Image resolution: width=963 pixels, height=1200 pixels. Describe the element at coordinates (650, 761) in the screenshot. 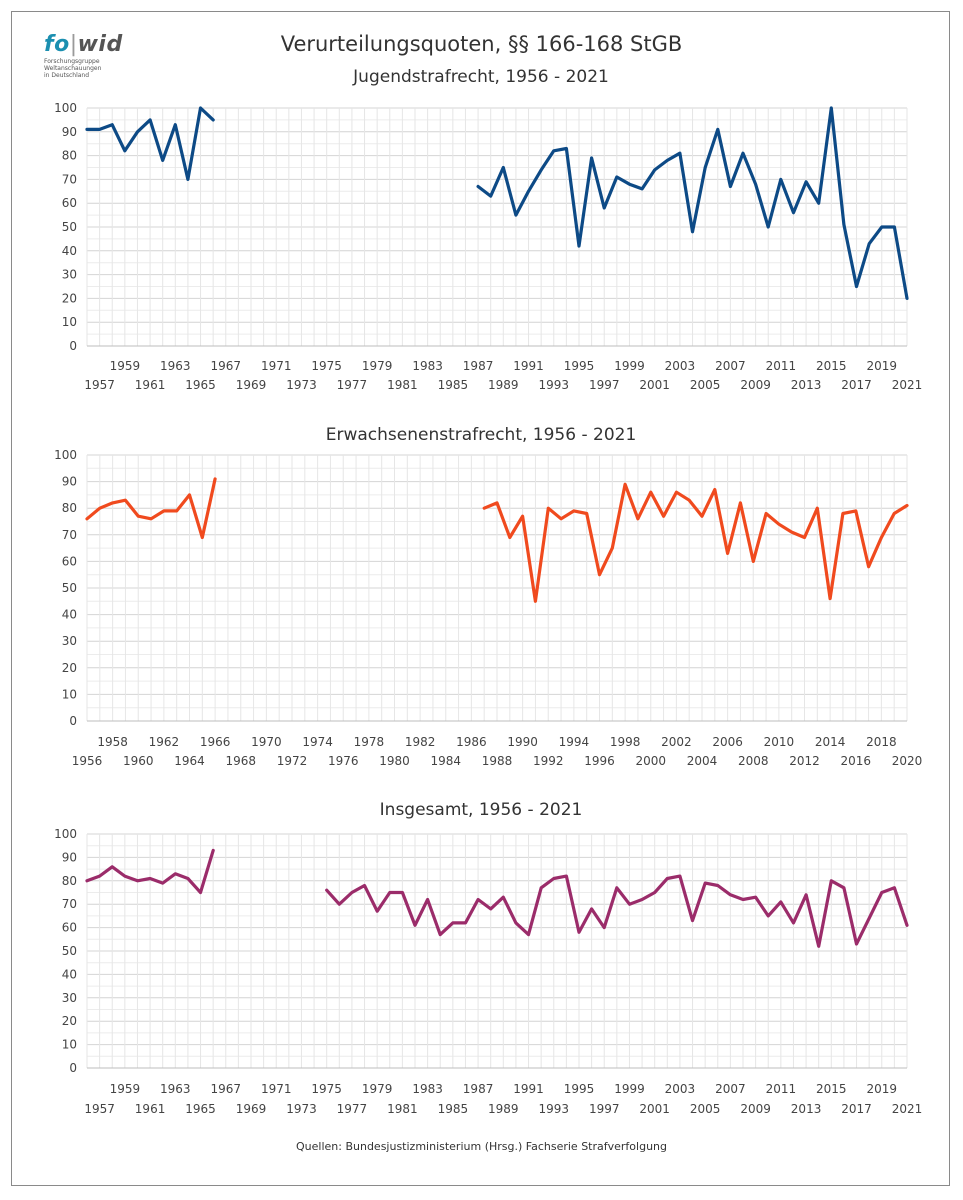

I see `x-tick-label: 2000` at that location.